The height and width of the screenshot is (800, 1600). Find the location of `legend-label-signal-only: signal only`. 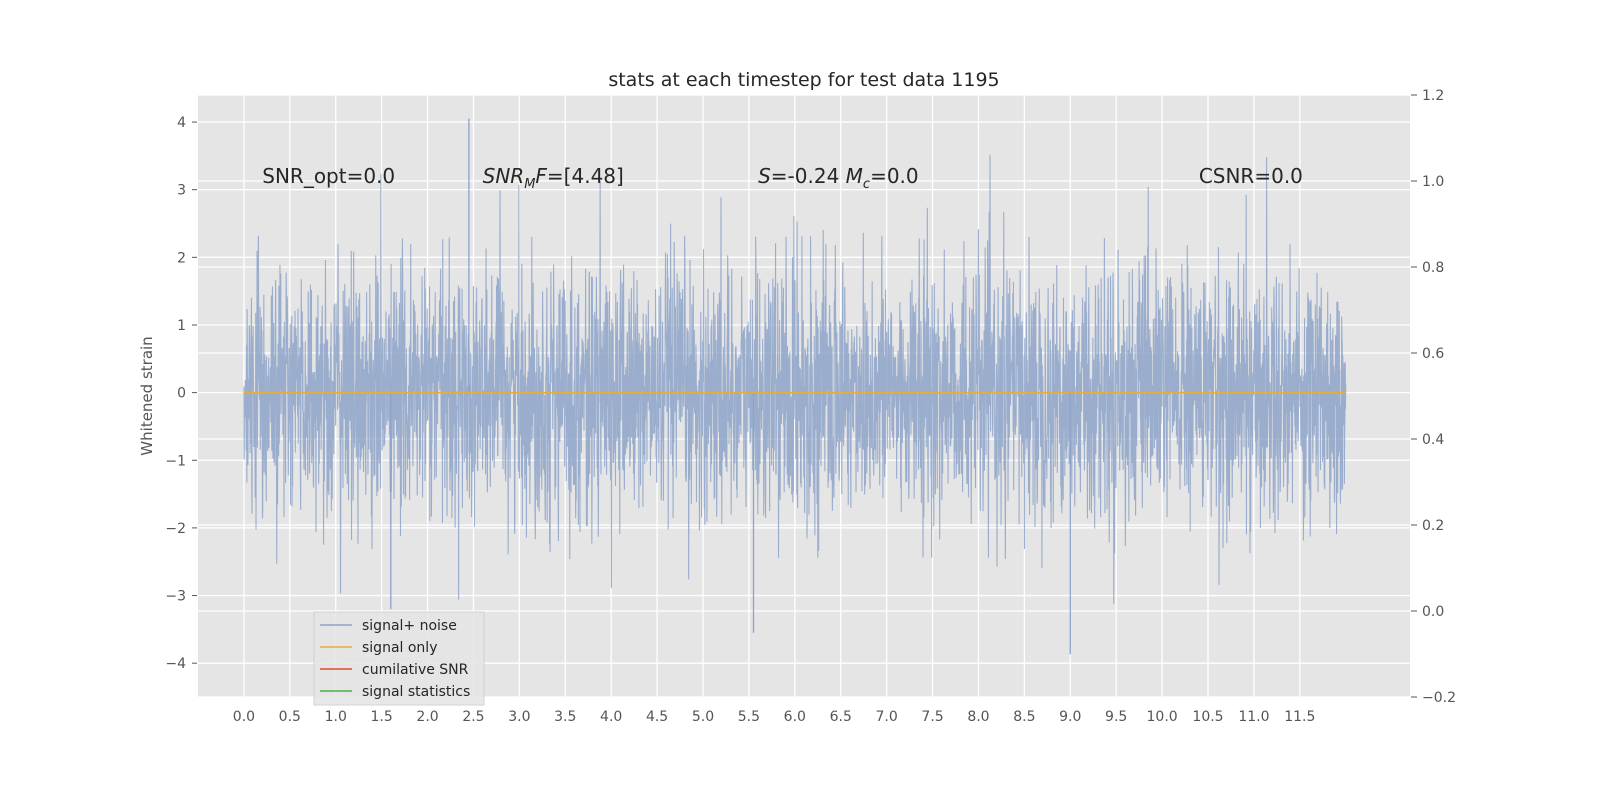

legend-label-signal-only: signal only is located at coordinates (399, 648).